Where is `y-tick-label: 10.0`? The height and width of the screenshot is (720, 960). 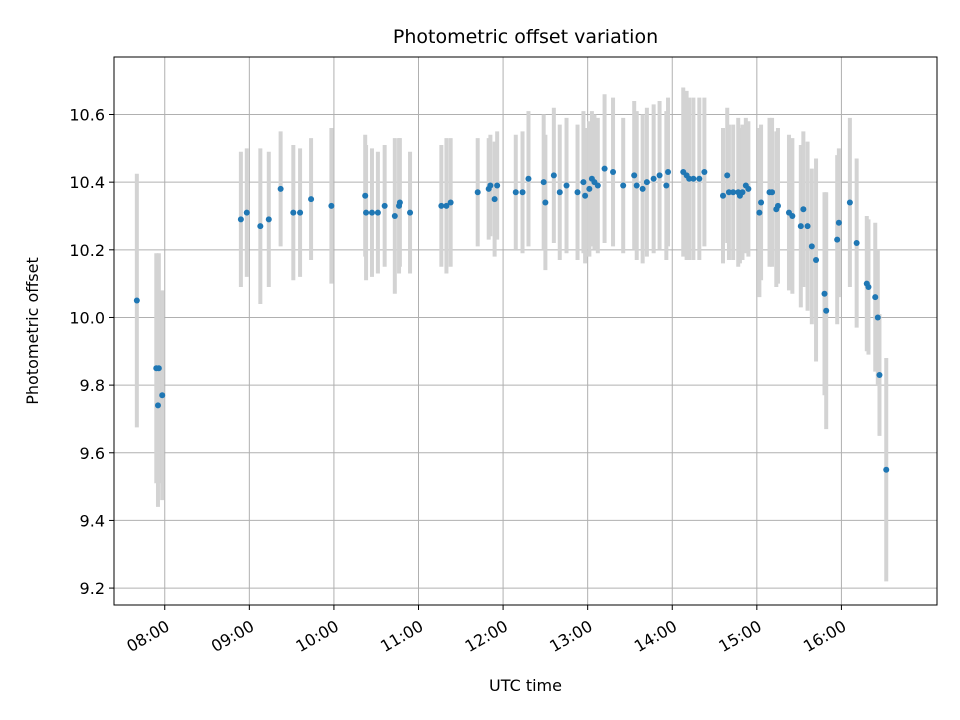 y-tick-label: 10.0 is located at coordinates (87, 317).